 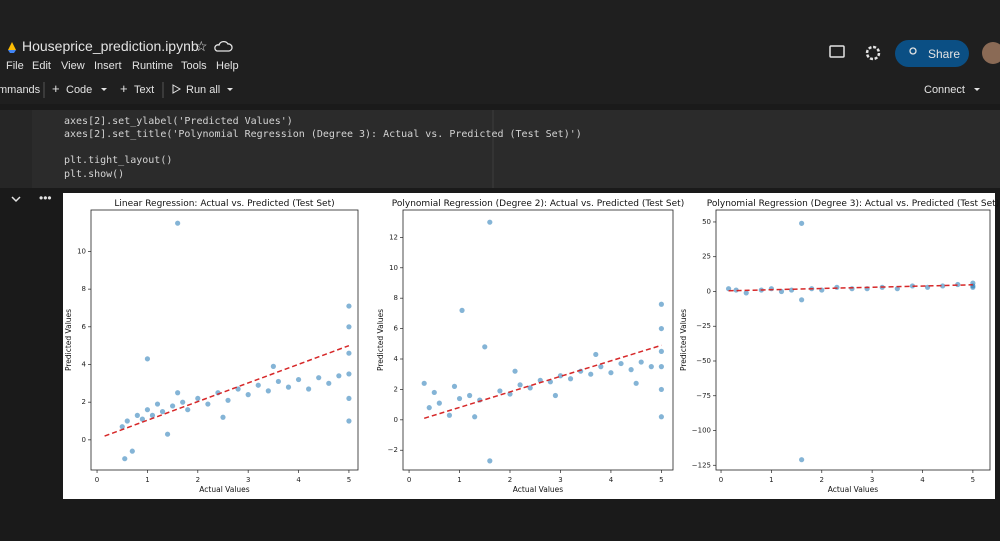 What do you see at coordinates (516, 149) in the screenshot?
I see `code-editor` at bounding box center [516, 149].